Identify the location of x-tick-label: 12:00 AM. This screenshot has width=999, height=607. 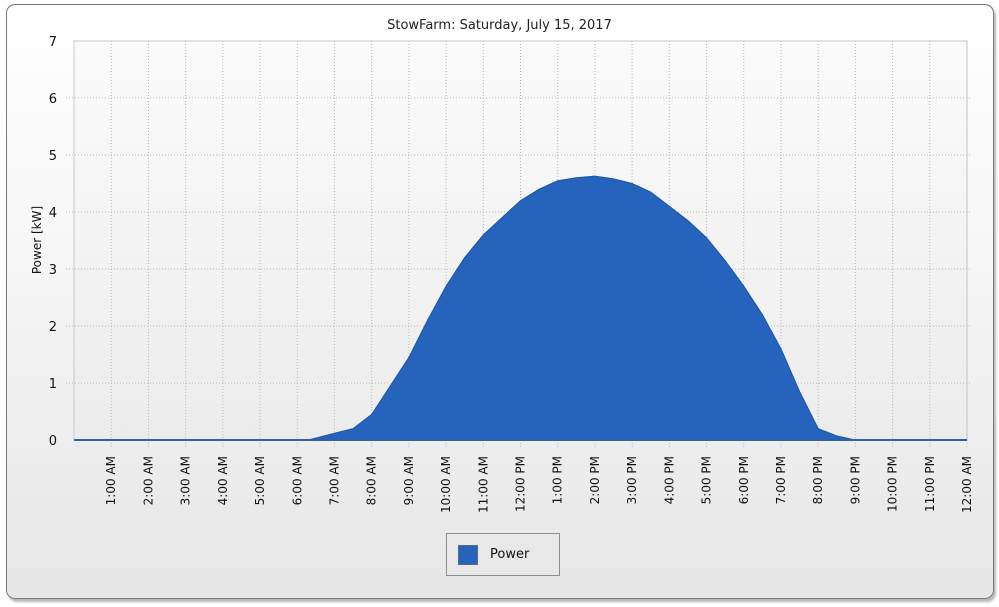
(967, 484).